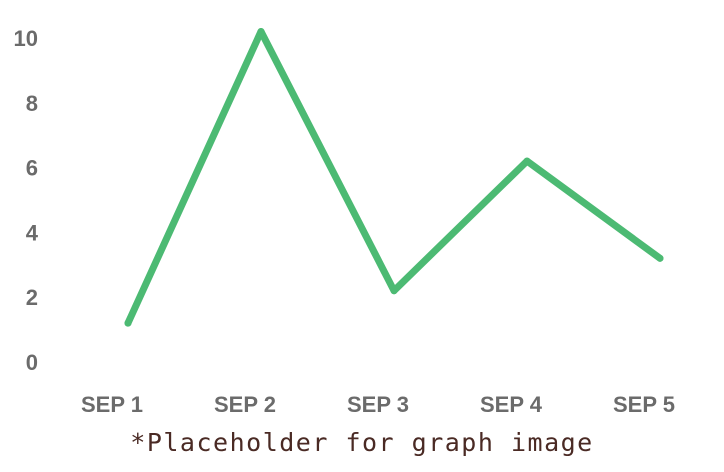 The image size is (724, 472). Describe the element at coordinates (32, 103) in the screenshot. I see `y-tick-label: 8` at that location.